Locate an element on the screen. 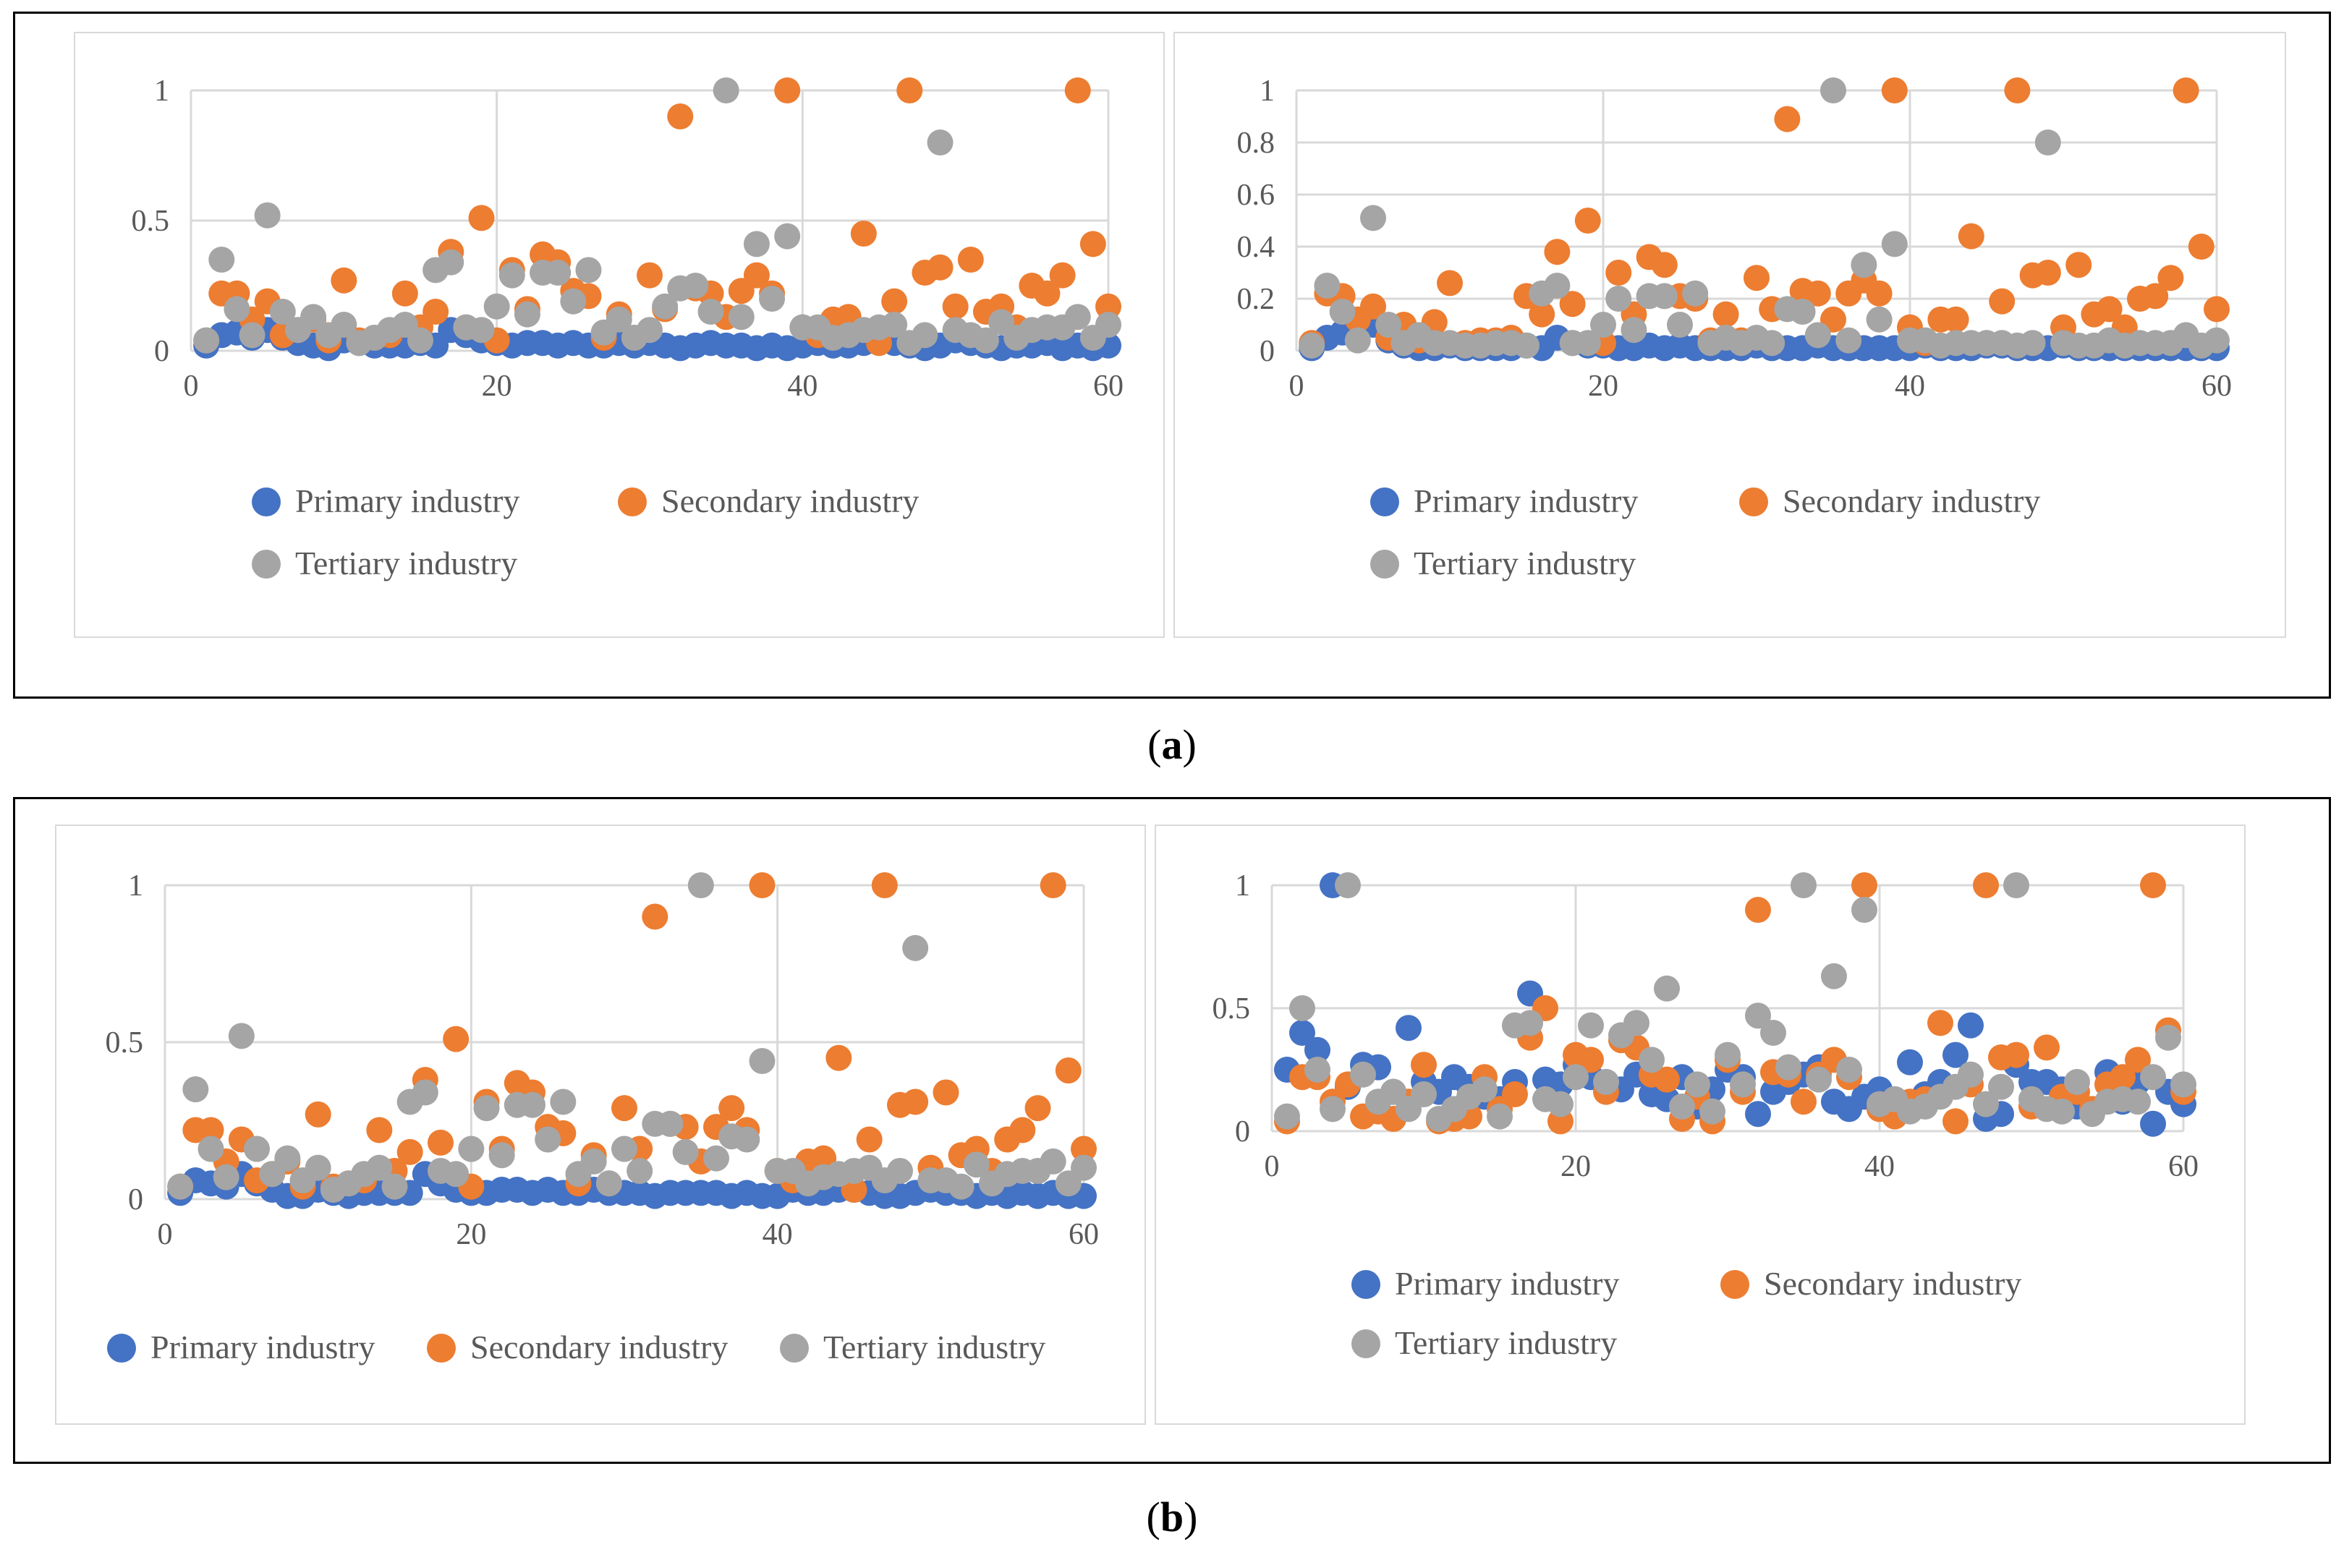 Image resolution: width=2344 pixels, height=1568 pixels. y-tick-label: 0.5 is located at coordinates (151, 221).